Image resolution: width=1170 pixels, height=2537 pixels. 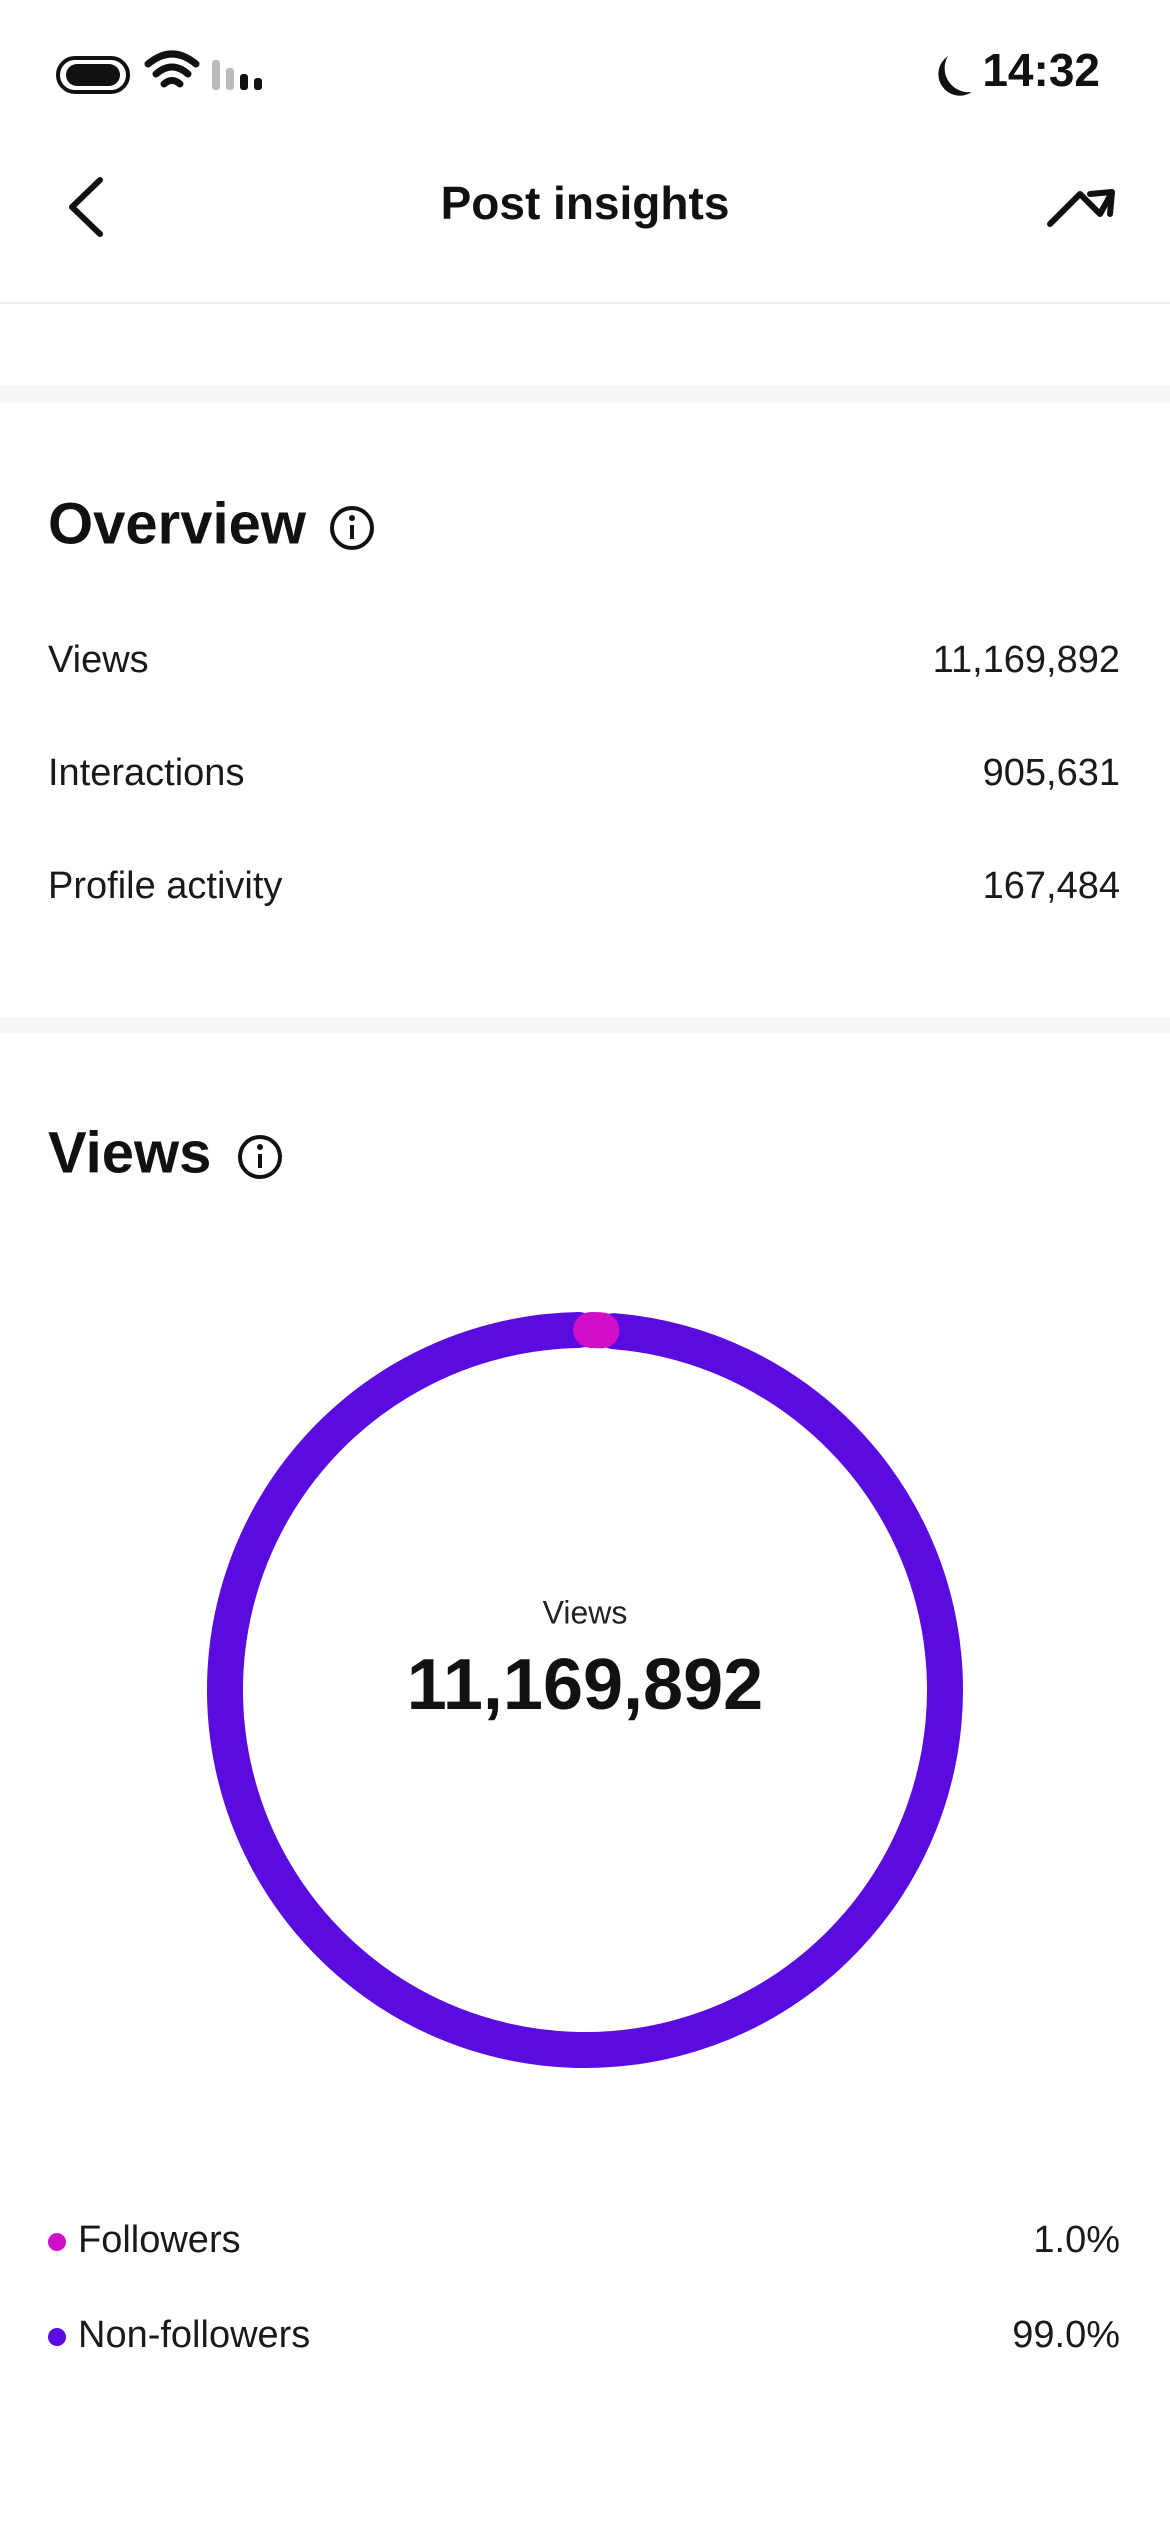 What do you see at coordinates (1041, 70) in the screenshot?
I see `status-time: 14:32` at bounding box center [1041, 70].